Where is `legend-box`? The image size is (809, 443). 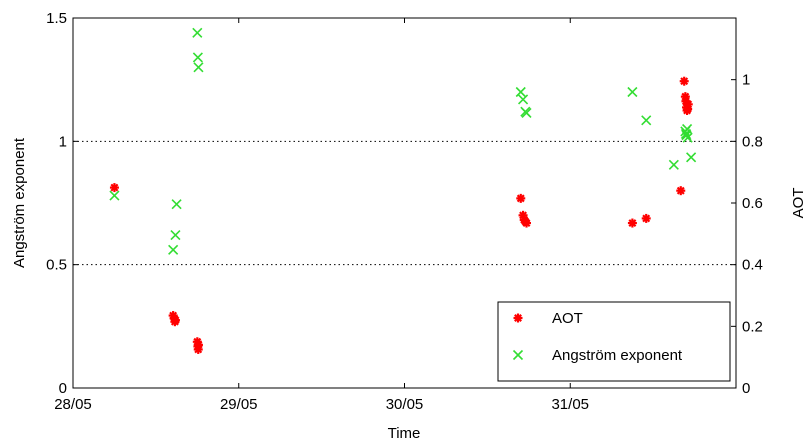
legend-box is located at coordinates (614, 341).